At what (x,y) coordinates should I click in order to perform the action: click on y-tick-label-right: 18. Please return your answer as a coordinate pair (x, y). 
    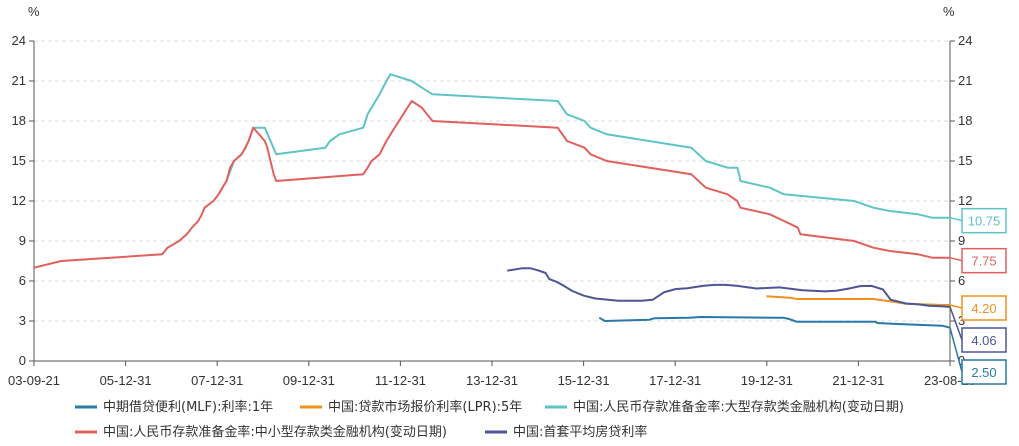
    Looking at the image, I should click on (965, 120).